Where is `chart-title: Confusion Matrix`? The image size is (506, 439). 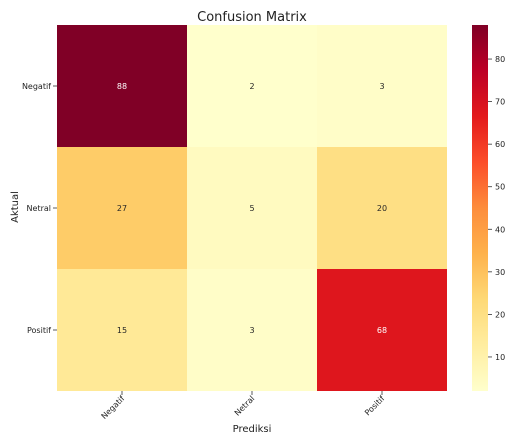
chart-title: Confusion Matrix is located at coordinates (252, 17).